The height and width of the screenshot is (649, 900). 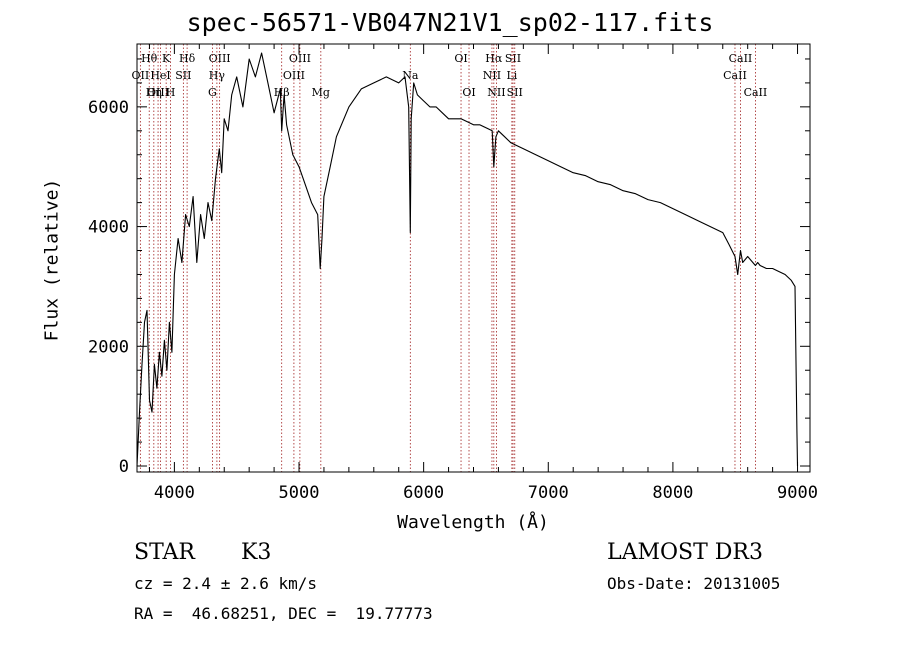 I want to click on x-tick-label: 6000, so click(x=423, y=493).